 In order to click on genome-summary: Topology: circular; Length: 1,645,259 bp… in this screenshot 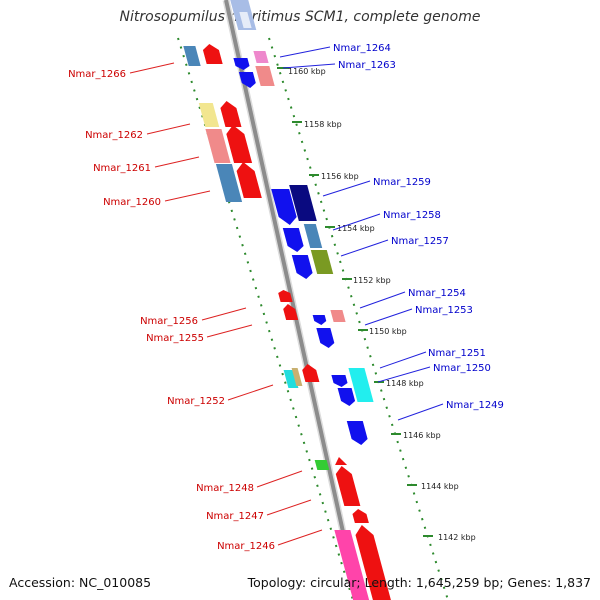, I will do `click(419, 582)`.